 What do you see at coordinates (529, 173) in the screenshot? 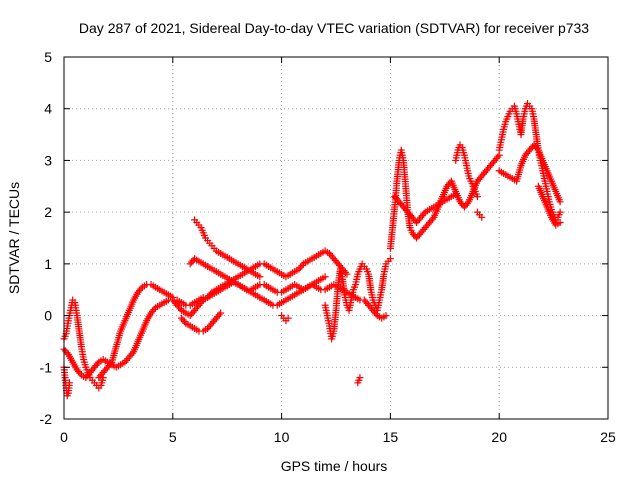
I see `series-track-q` at bounding box center [529, 173].